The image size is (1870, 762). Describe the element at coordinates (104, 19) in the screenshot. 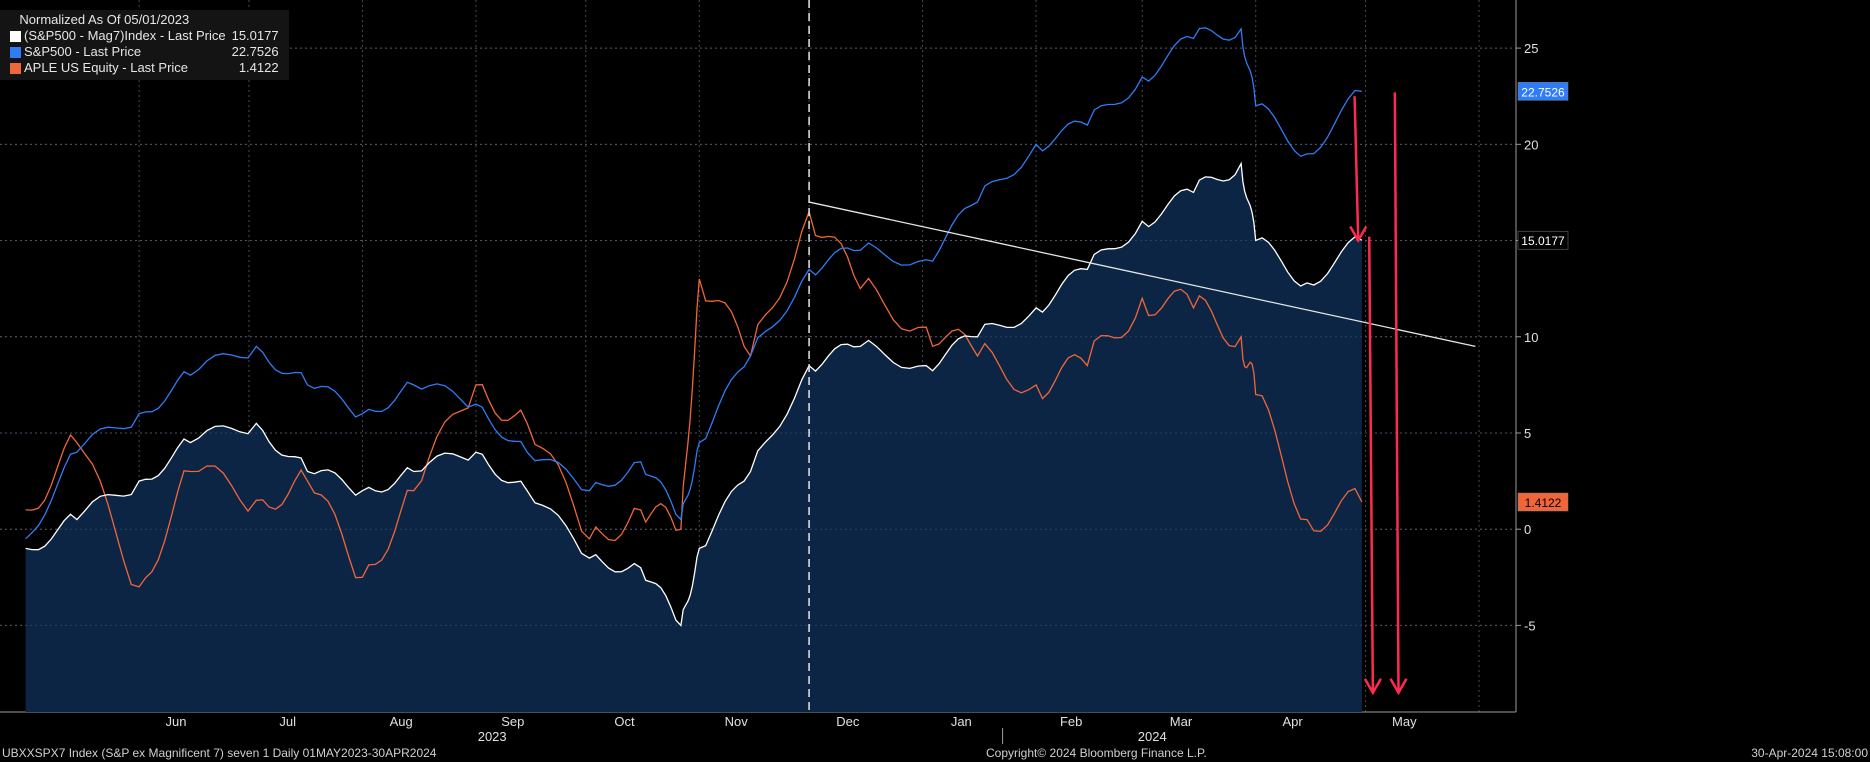

I see `legend-title: Normalized As Of 05/01/2023` at that location.